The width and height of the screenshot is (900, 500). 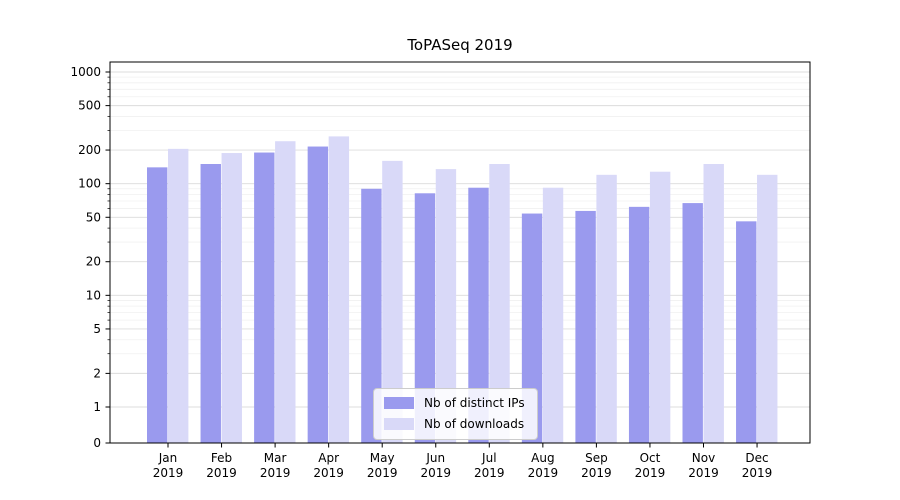 What do you see at coordinates (97, 373) in the screenshot?
I see `y-tick-label: 2` at bounding box center [97, 373].